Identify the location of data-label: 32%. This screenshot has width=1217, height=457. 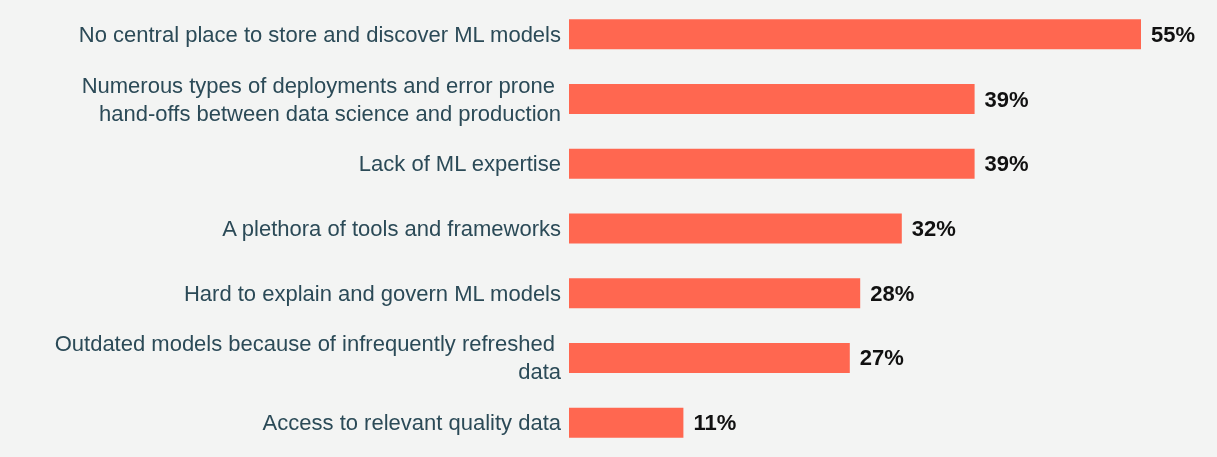
(933, 228).